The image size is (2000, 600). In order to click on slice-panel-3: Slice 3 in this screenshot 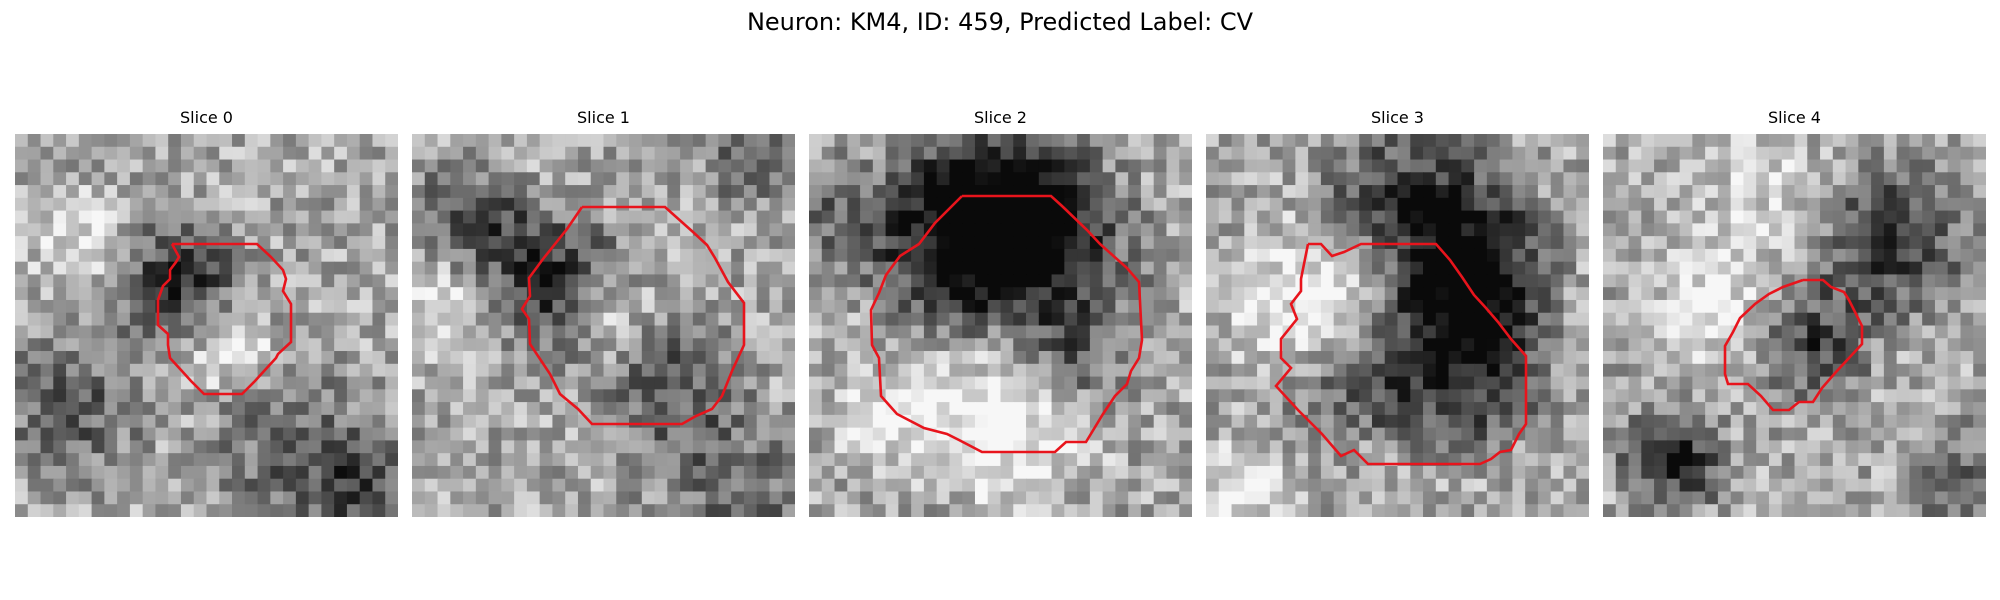, I will do `click(1397, 311)`.